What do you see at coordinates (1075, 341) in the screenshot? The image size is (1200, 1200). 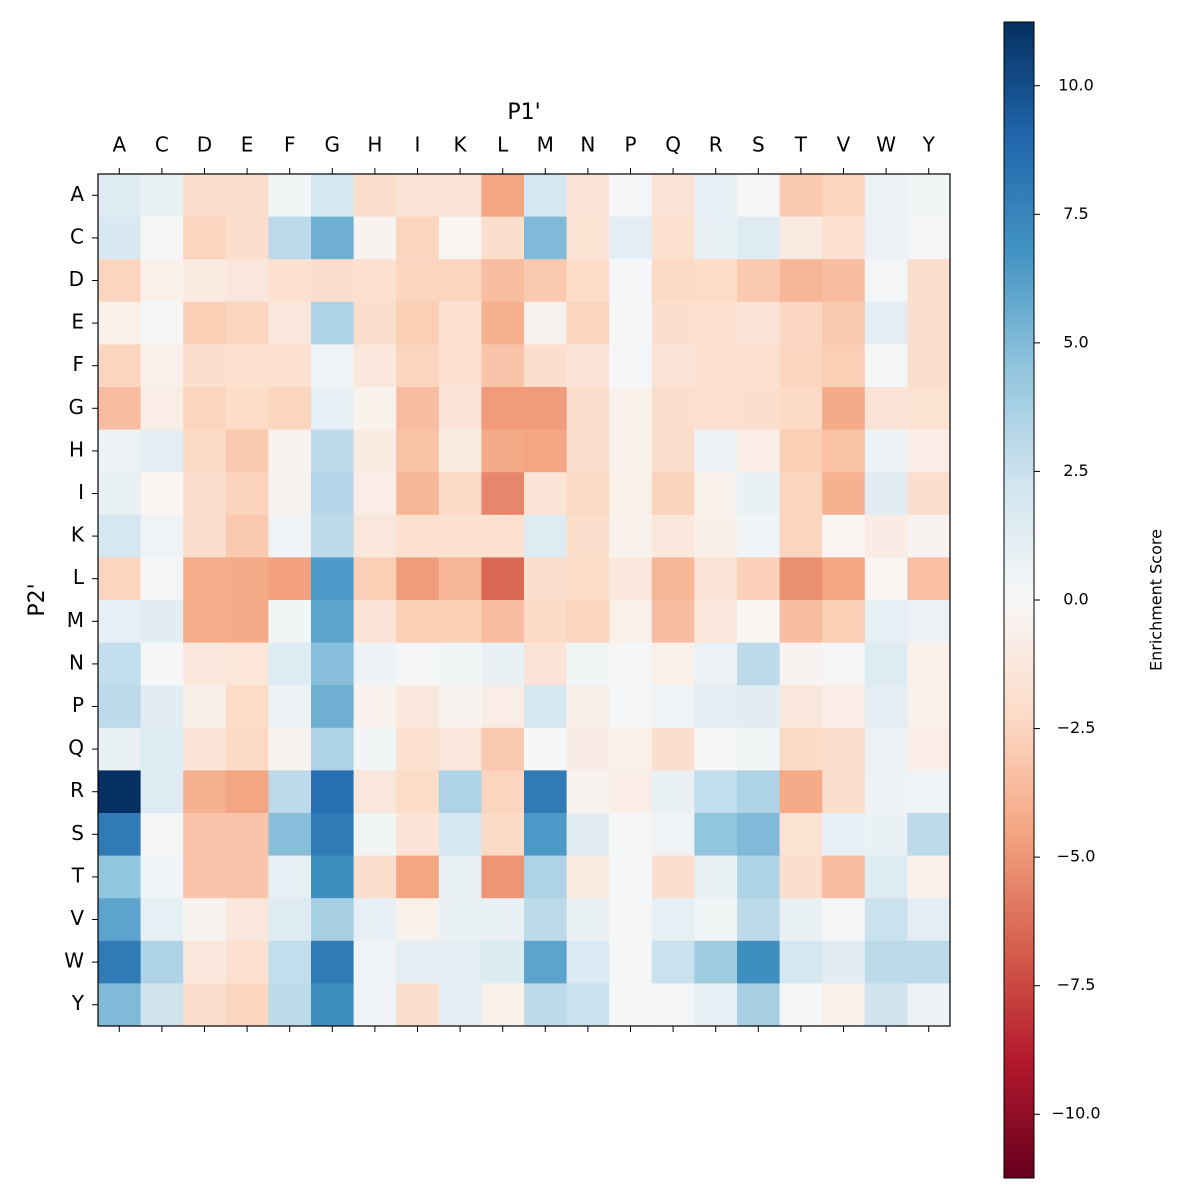 I see `colorbar-tick-label: 5.0` at bounding box center [1075, 341].